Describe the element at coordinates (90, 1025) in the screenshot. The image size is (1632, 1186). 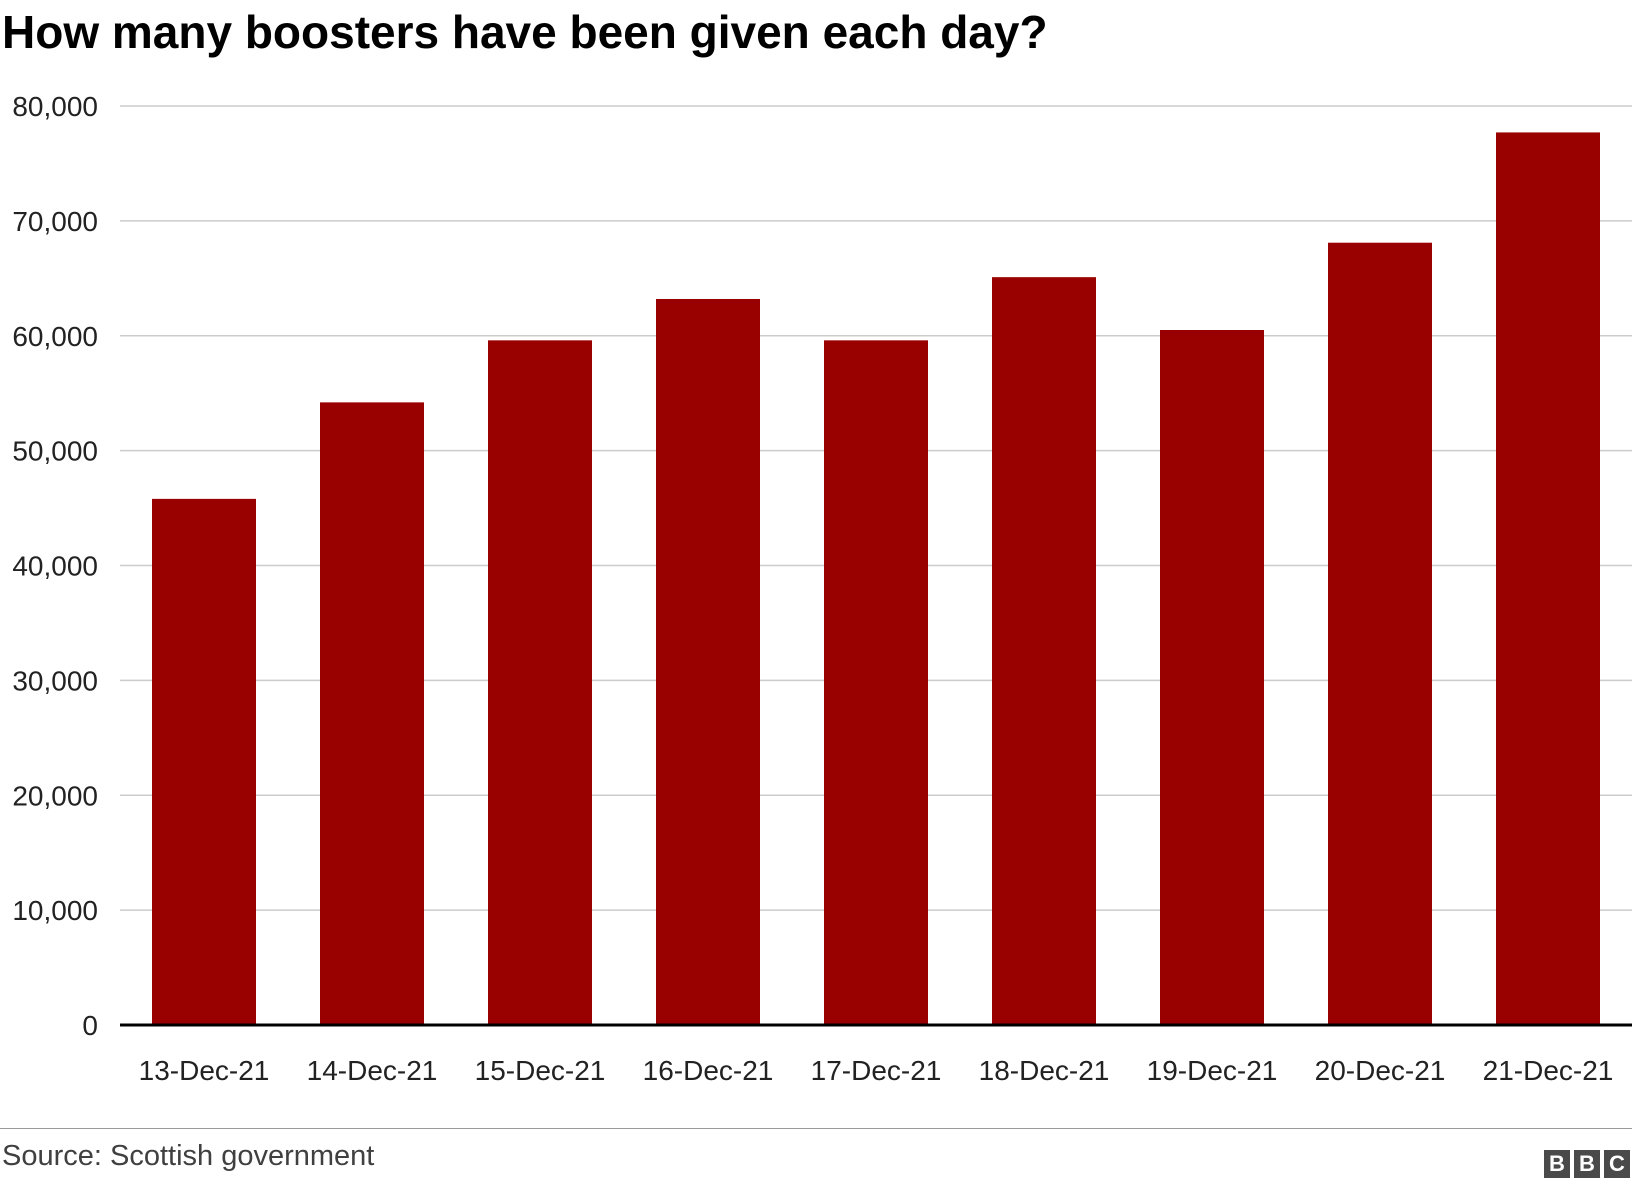
I see `y-tick-label: 0` at that location.